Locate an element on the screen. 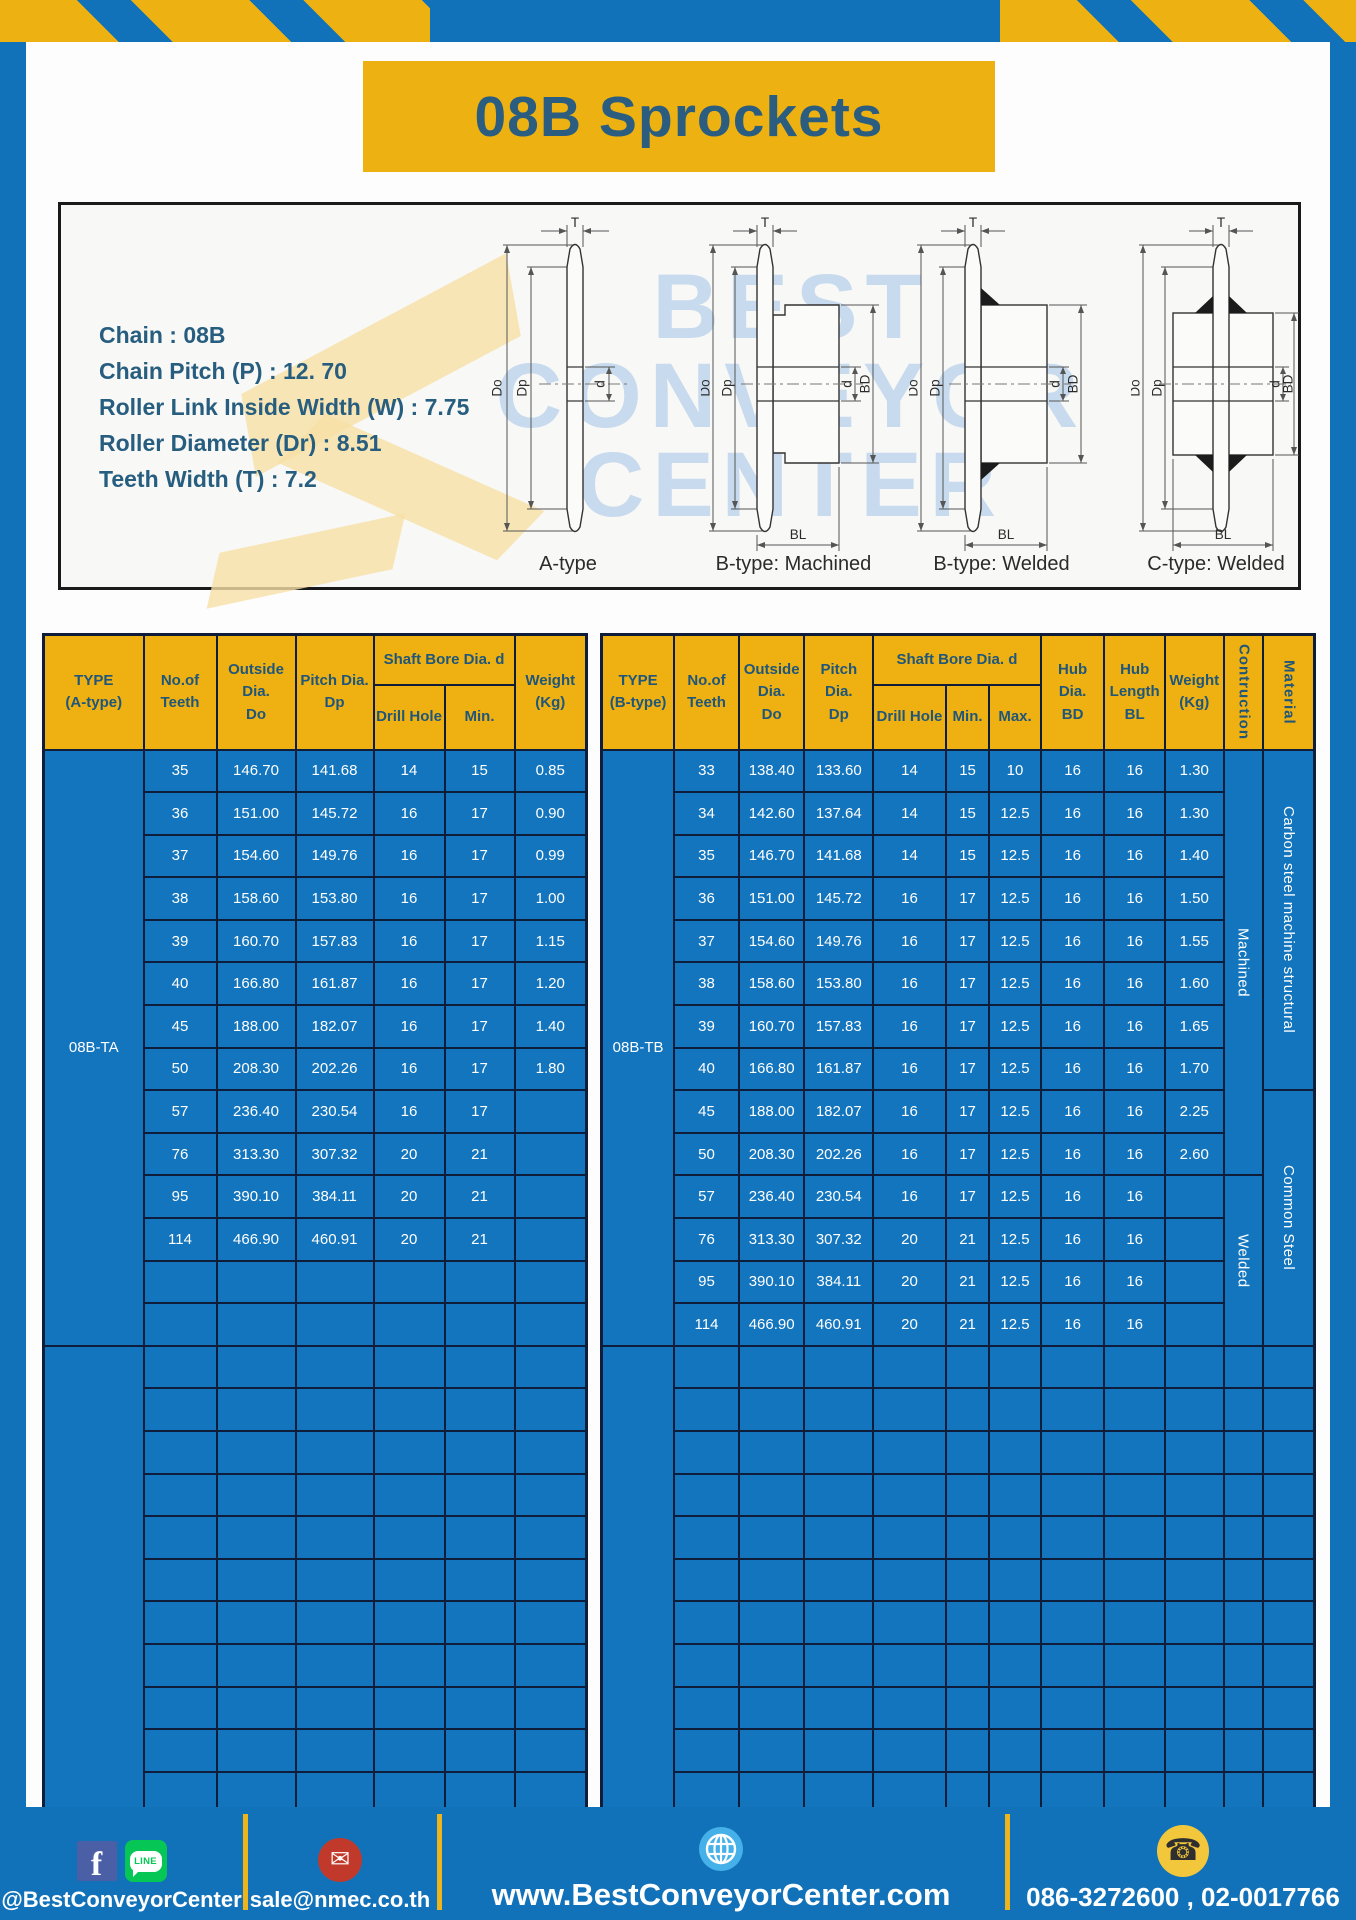 This screenshot has width=1356, height=1920. hazard-stripes-left is located at coordinates (215, 21).